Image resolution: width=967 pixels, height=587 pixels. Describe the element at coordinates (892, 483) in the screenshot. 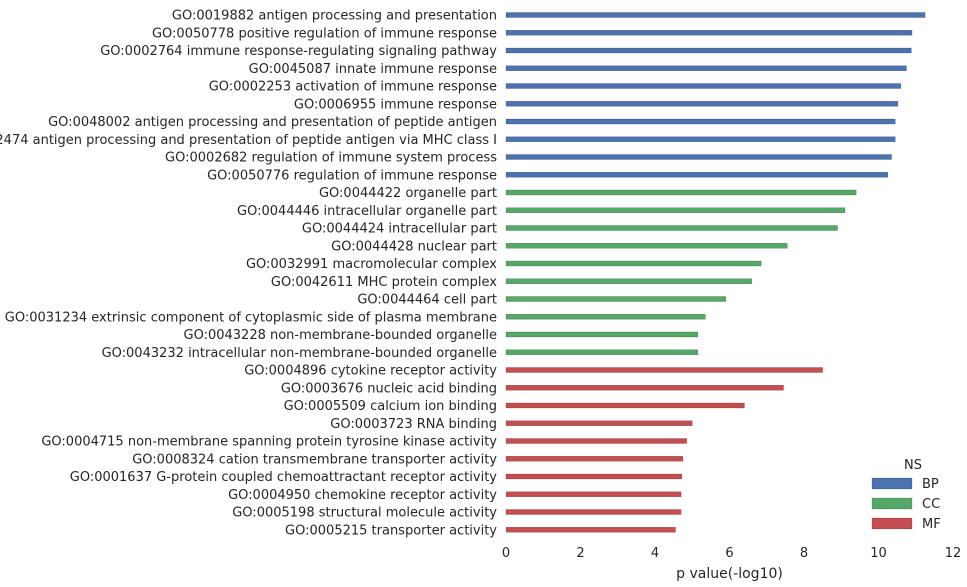

I see `legend-swatch-bp` at that location.